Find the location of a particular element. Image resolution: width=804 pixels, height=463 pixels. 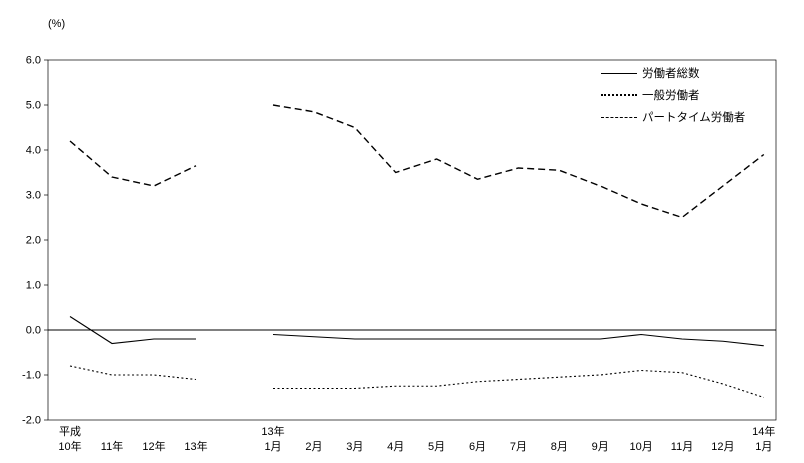

x-axis-year-label: 14年 is located at coordinates (763, 431).